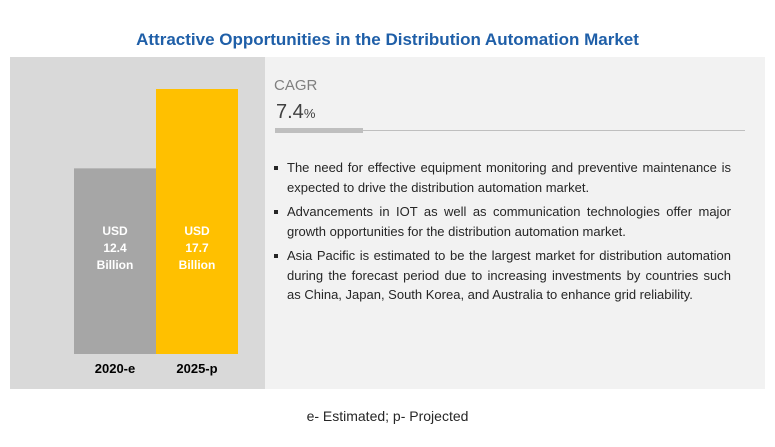  Describe the element at coordinates (319, 130) in the screenshot. I see `cagr-underline-accent` at that location.